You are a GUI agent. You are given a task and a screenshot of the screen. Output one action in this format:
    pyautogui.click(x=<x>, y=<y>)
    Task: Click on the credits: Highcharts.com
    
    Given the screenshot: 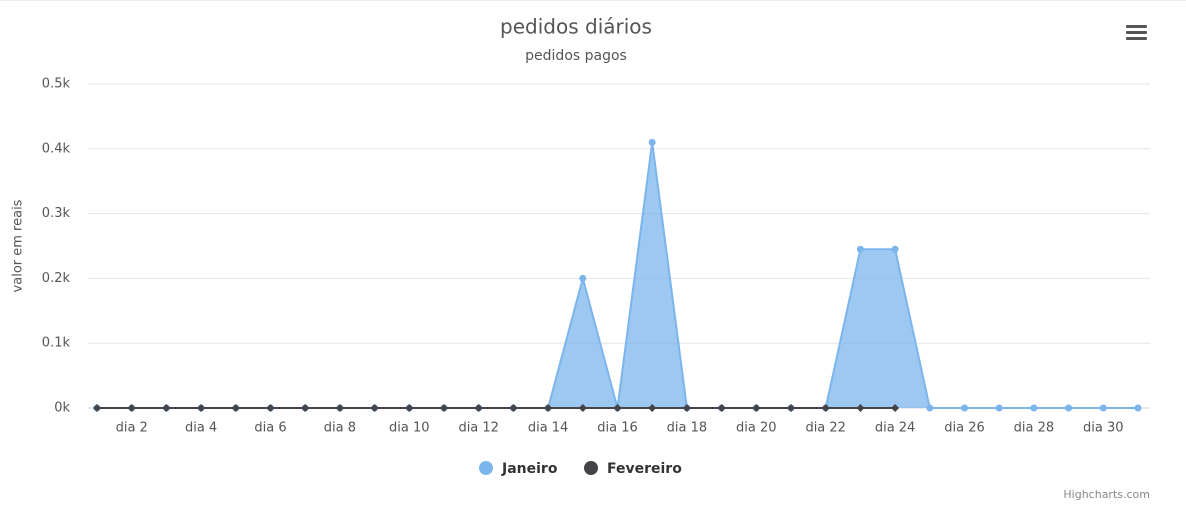 What is the action you would take?
    pyautogui.click(x=1106, y=494)
    